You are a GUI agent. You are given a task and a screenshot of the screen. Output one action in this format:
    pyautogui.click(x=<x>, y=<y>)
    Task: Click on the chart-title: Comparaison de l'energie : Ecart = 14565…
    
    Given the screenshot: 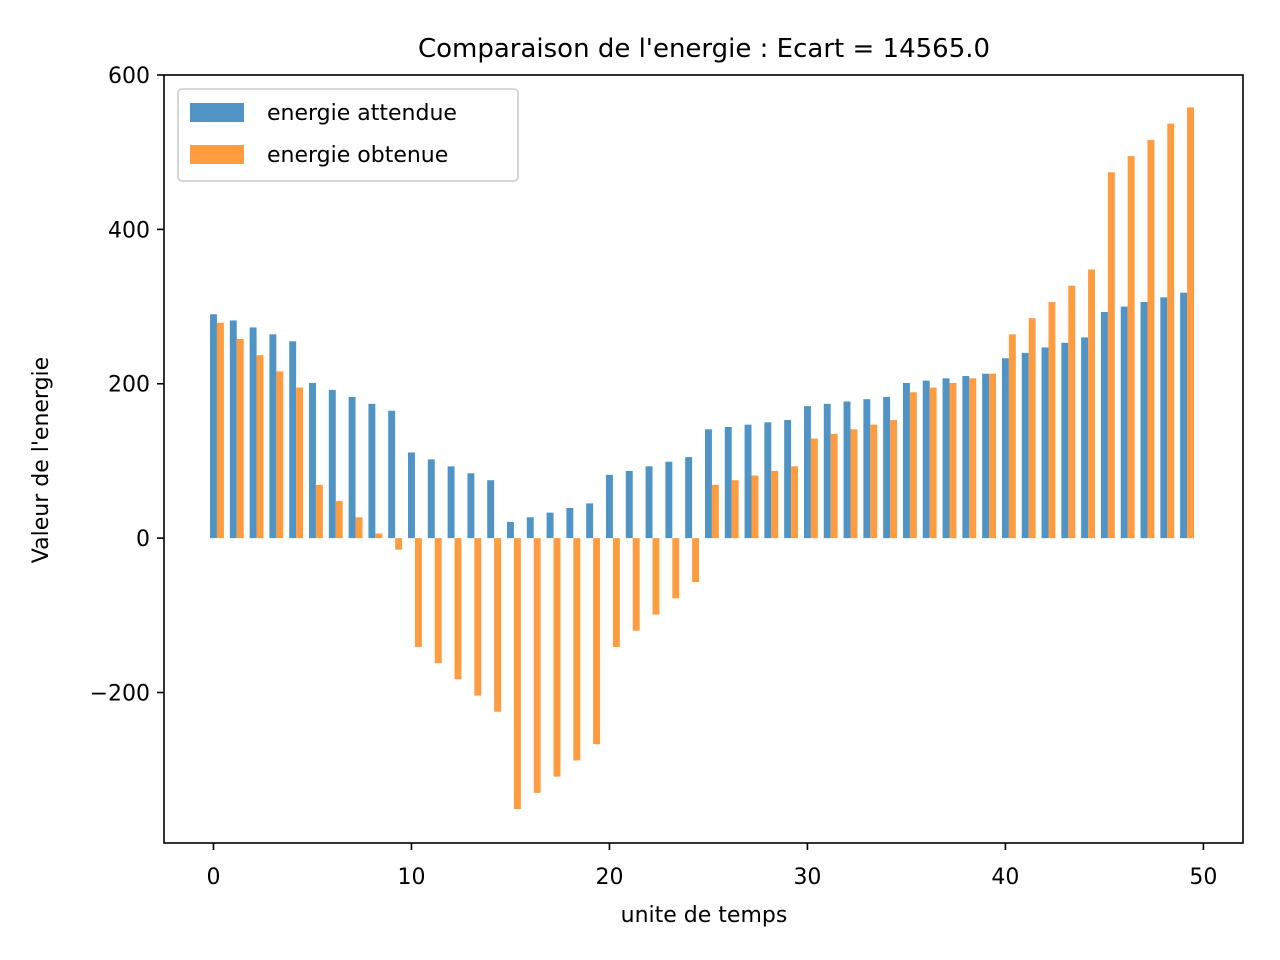 What is the action you would take?
    pyautogui.click(x=704, y=49)
    